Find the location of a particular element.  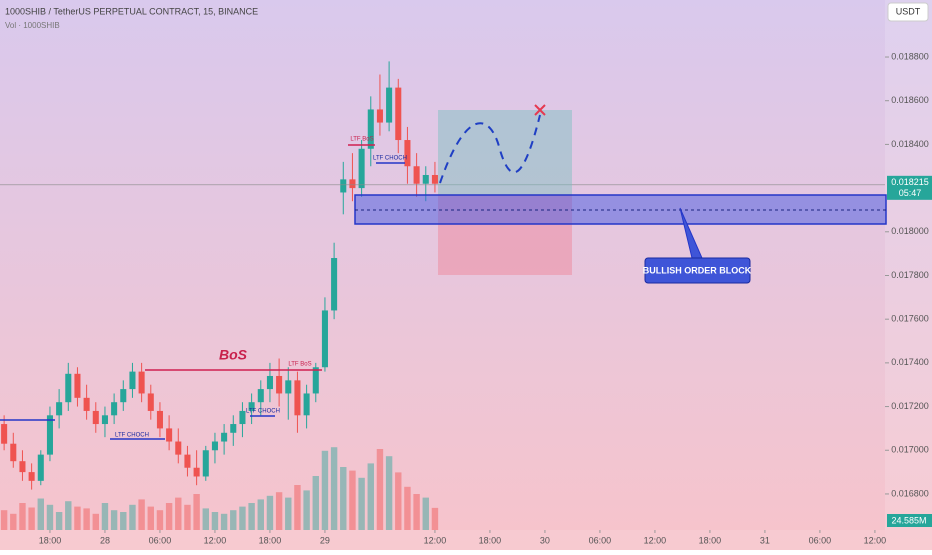

y-tick-label: 0.017800 is located at coordinates (910, 275).